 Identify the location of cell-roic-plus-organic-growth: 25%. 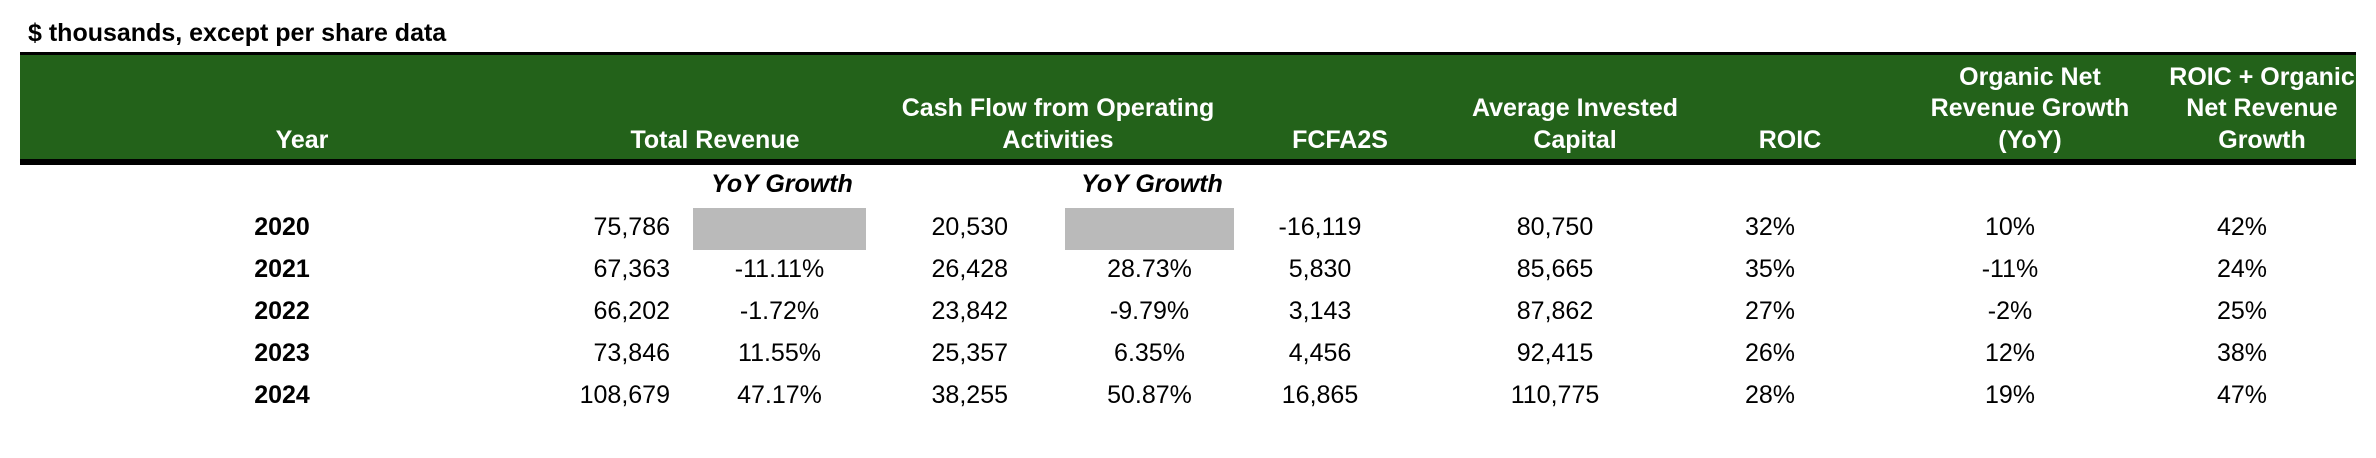
(2242, 310).